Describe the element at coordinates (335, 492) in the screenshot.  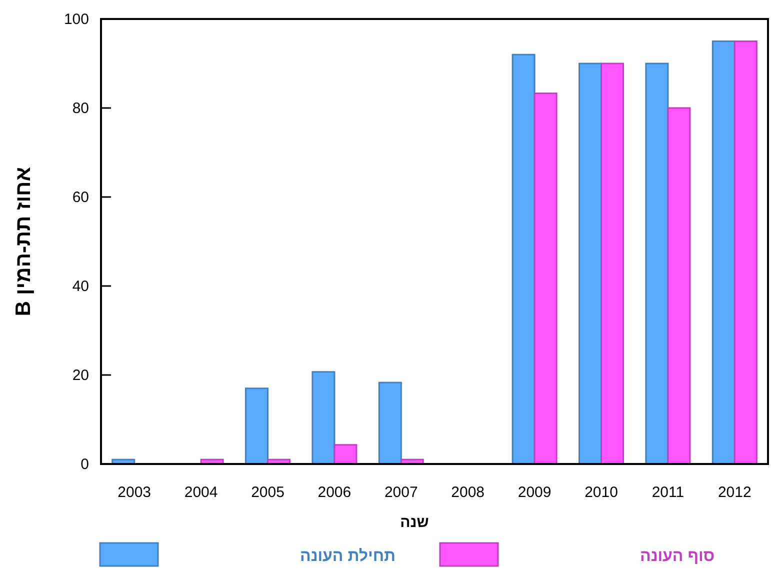
I see `x-tick-label: 2006` at that location.